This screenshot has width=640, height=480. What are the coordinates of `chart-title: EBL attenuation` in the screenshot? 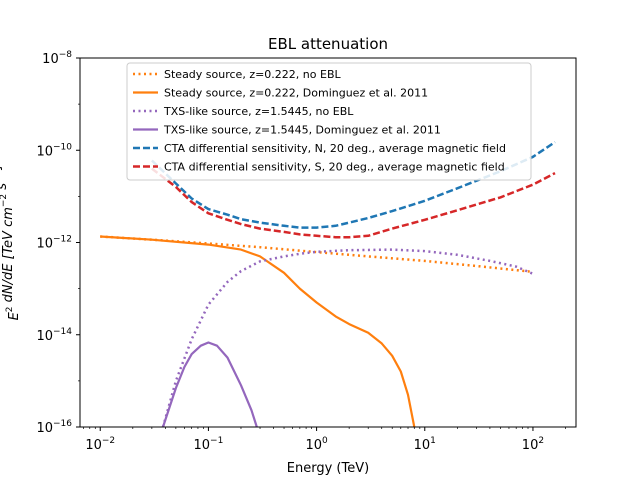 It's located at (328, 44).